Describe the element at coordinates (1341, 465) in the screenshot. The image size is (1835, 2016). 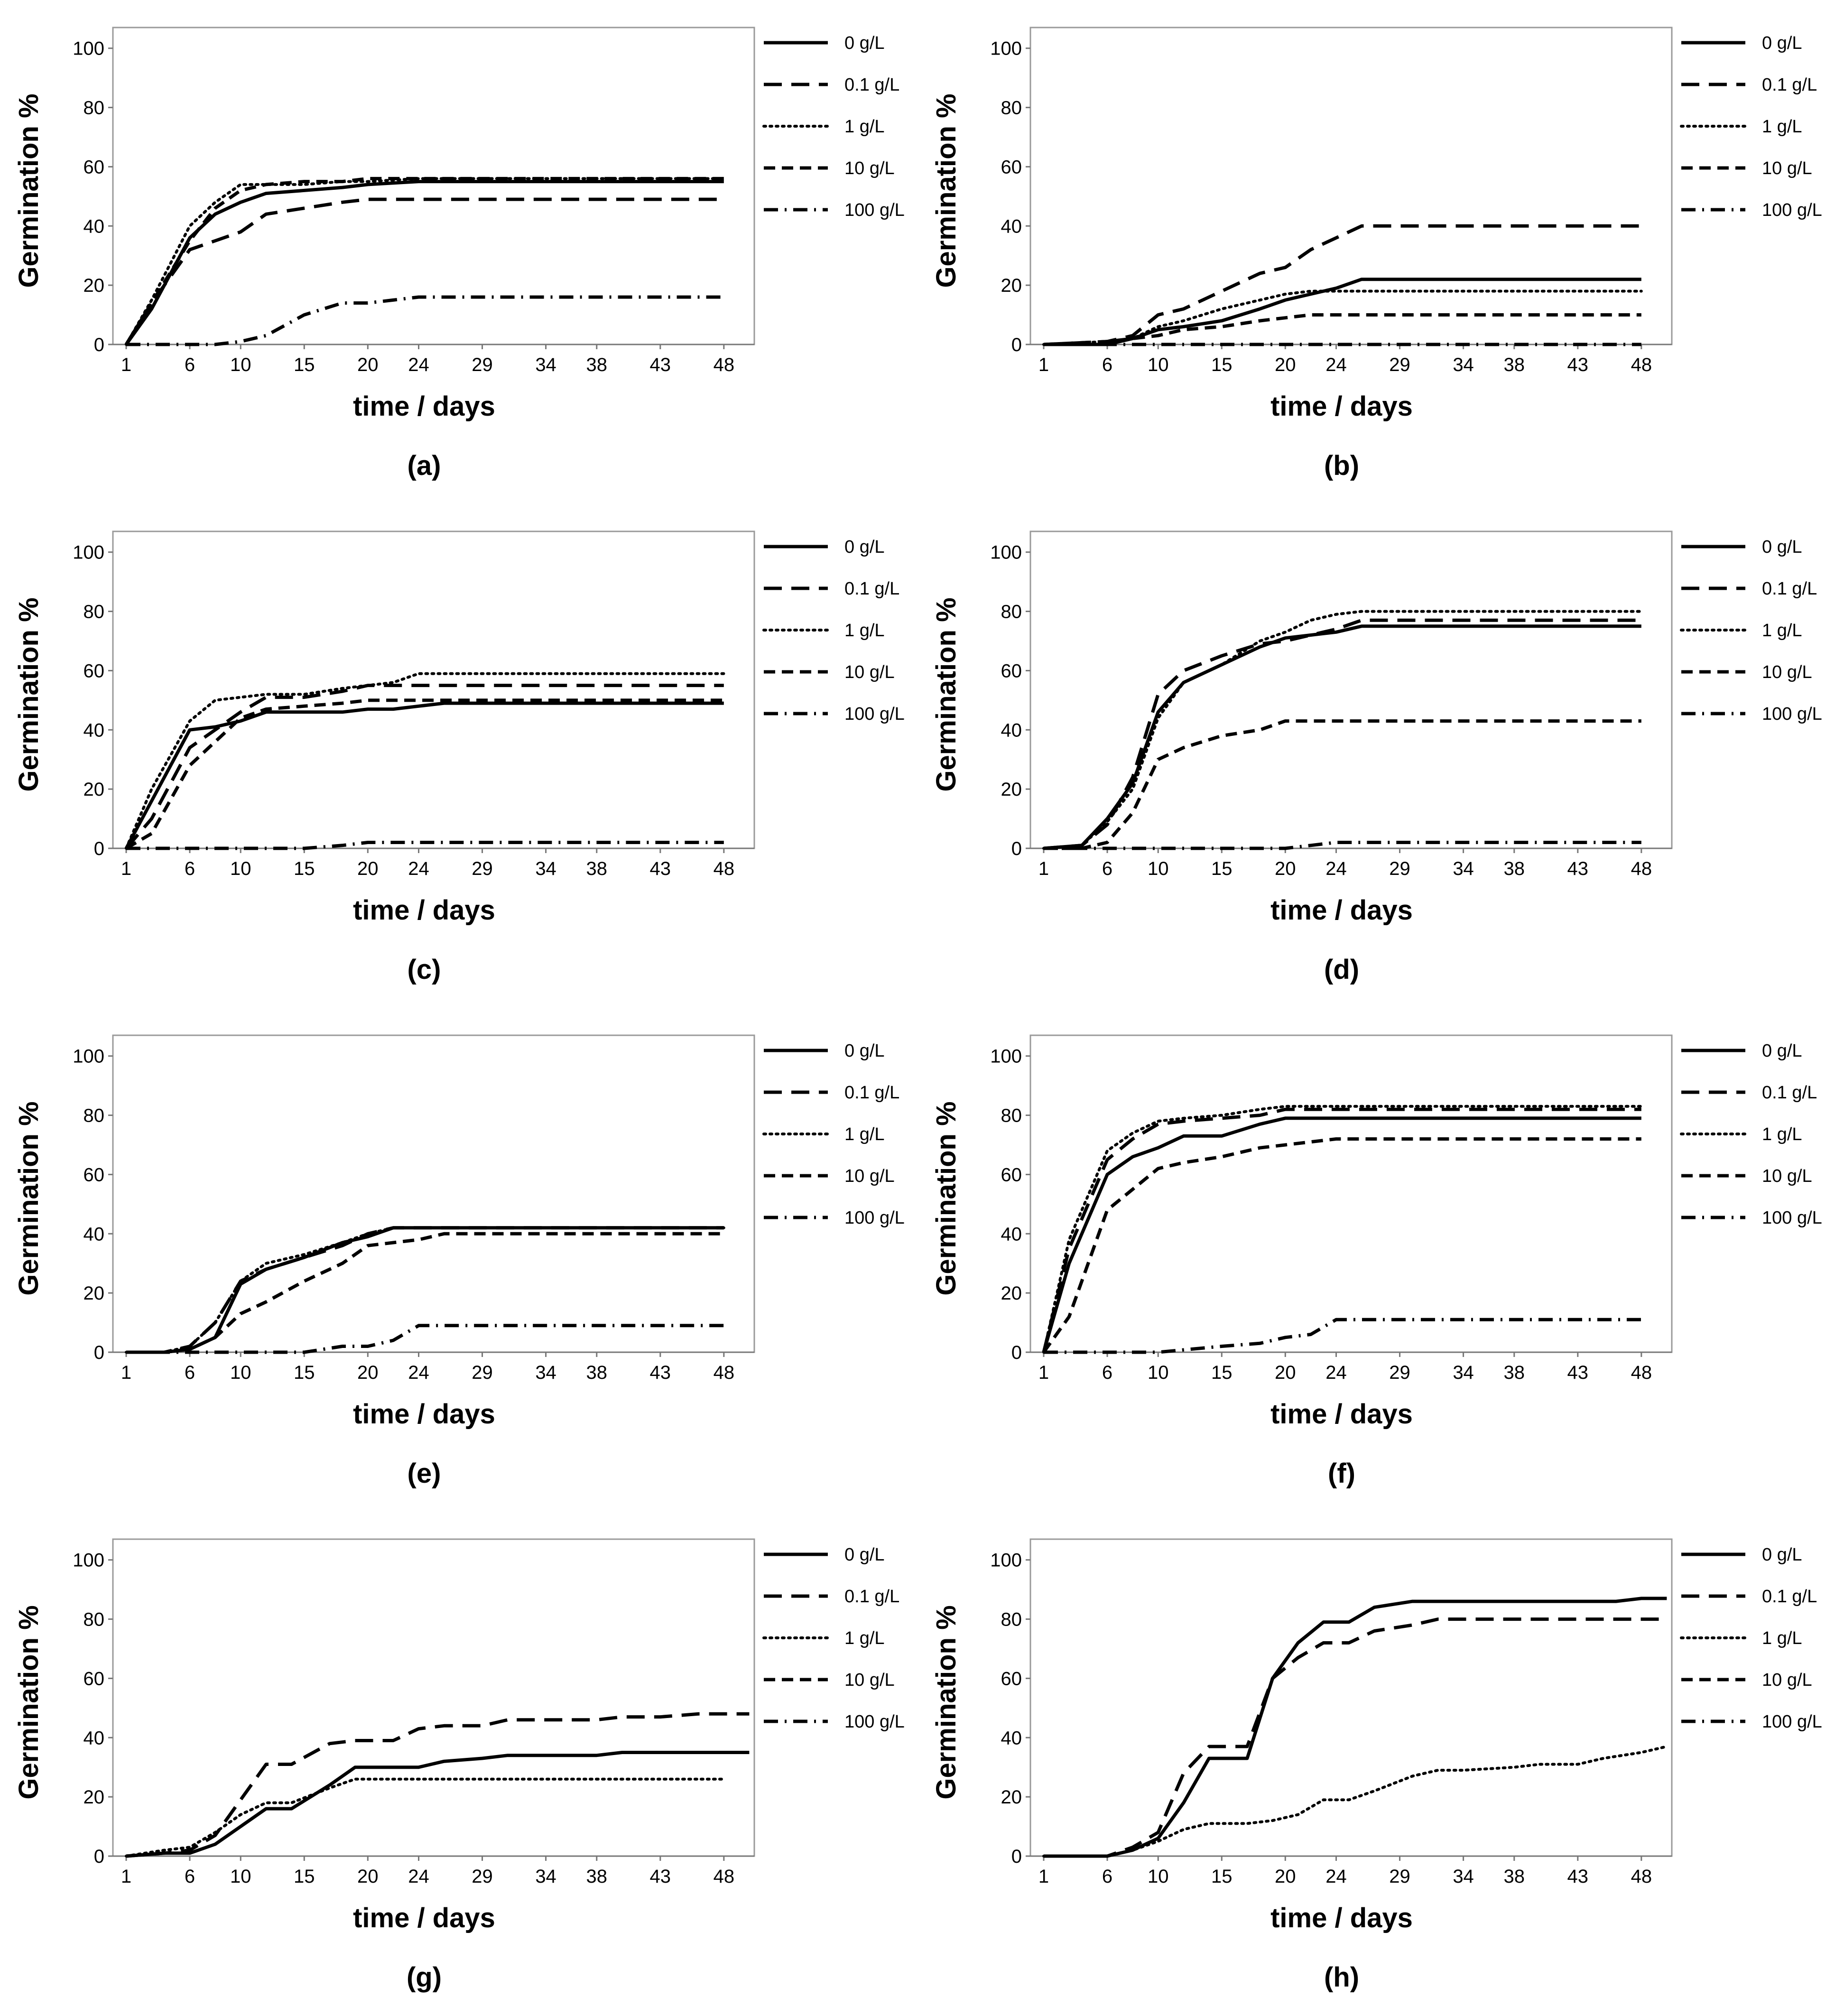
I see `panel-caption: (b)` at that location.